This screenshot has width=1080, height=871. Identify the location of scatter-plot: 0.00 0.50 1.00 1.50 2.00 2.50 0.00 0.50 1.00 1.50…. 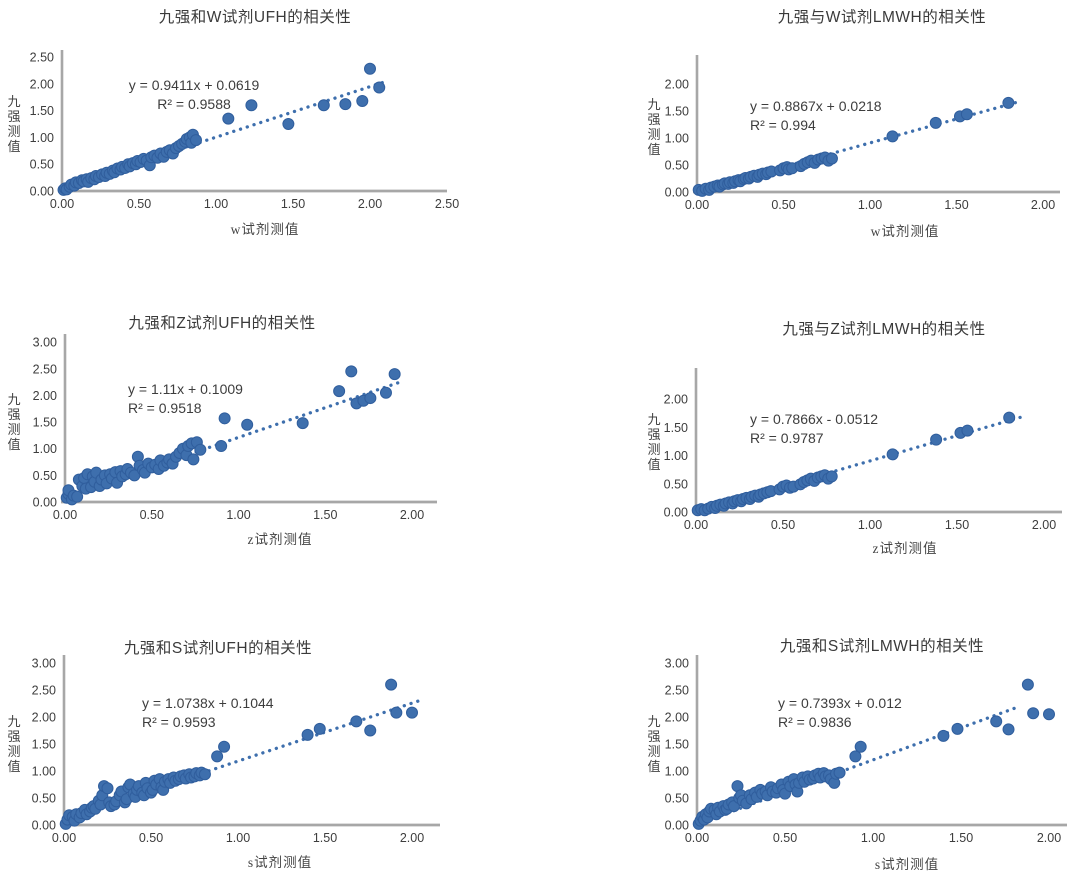
(244, 130).